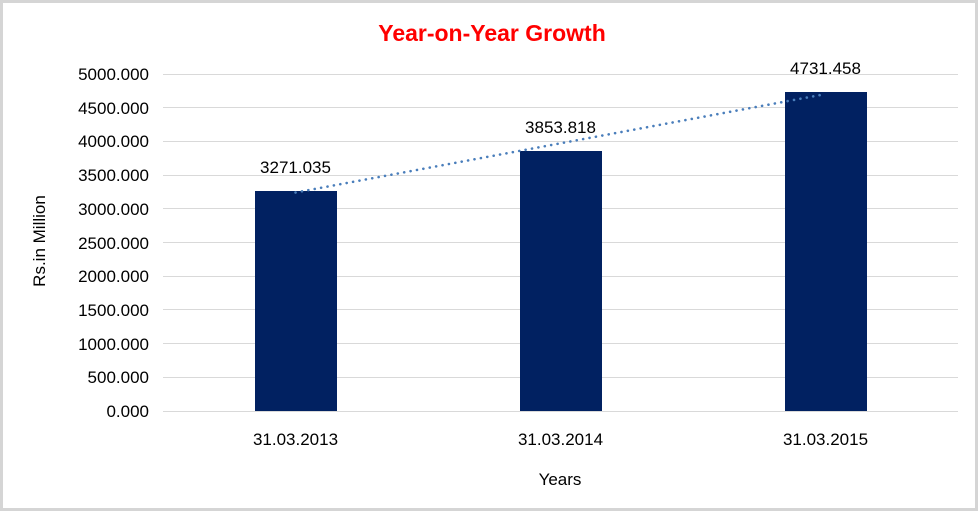 This screenshot has width=978, height=511. Describe the element at coordinates (118, 378) in the screenshot. I see `y-tick-label: 500.000` at that location.